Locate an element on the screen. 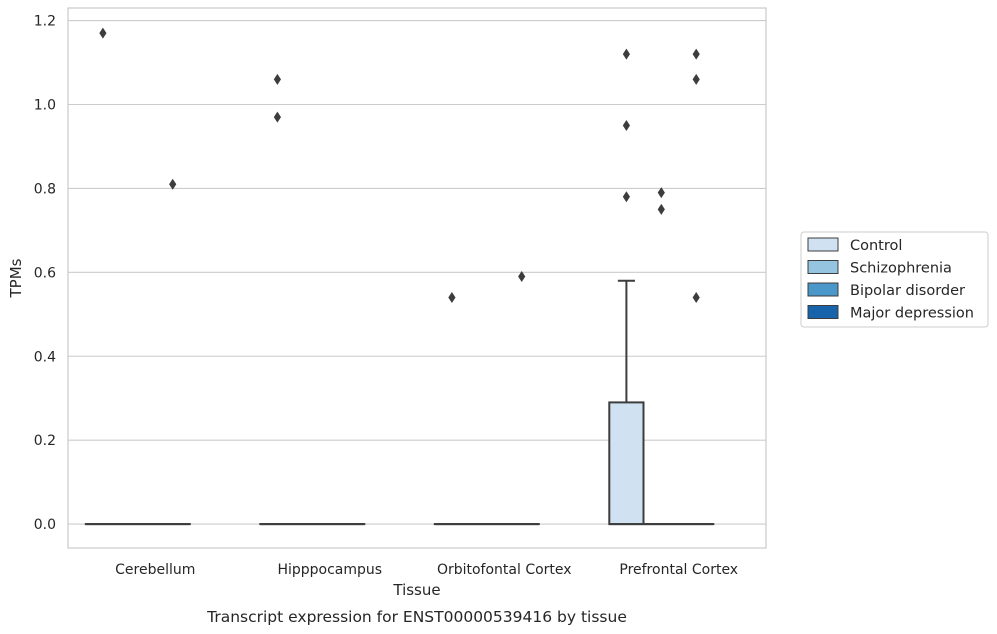 The height and width of the screenshot is (634, 997). x-tick-label: Cerebellum is located at coordinates (155, 570).